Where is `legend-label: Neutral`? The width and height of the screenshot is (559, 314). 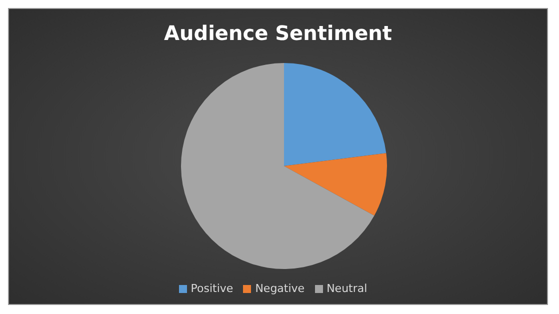
legend-label: Neutral is located at coordinates (347, 288).